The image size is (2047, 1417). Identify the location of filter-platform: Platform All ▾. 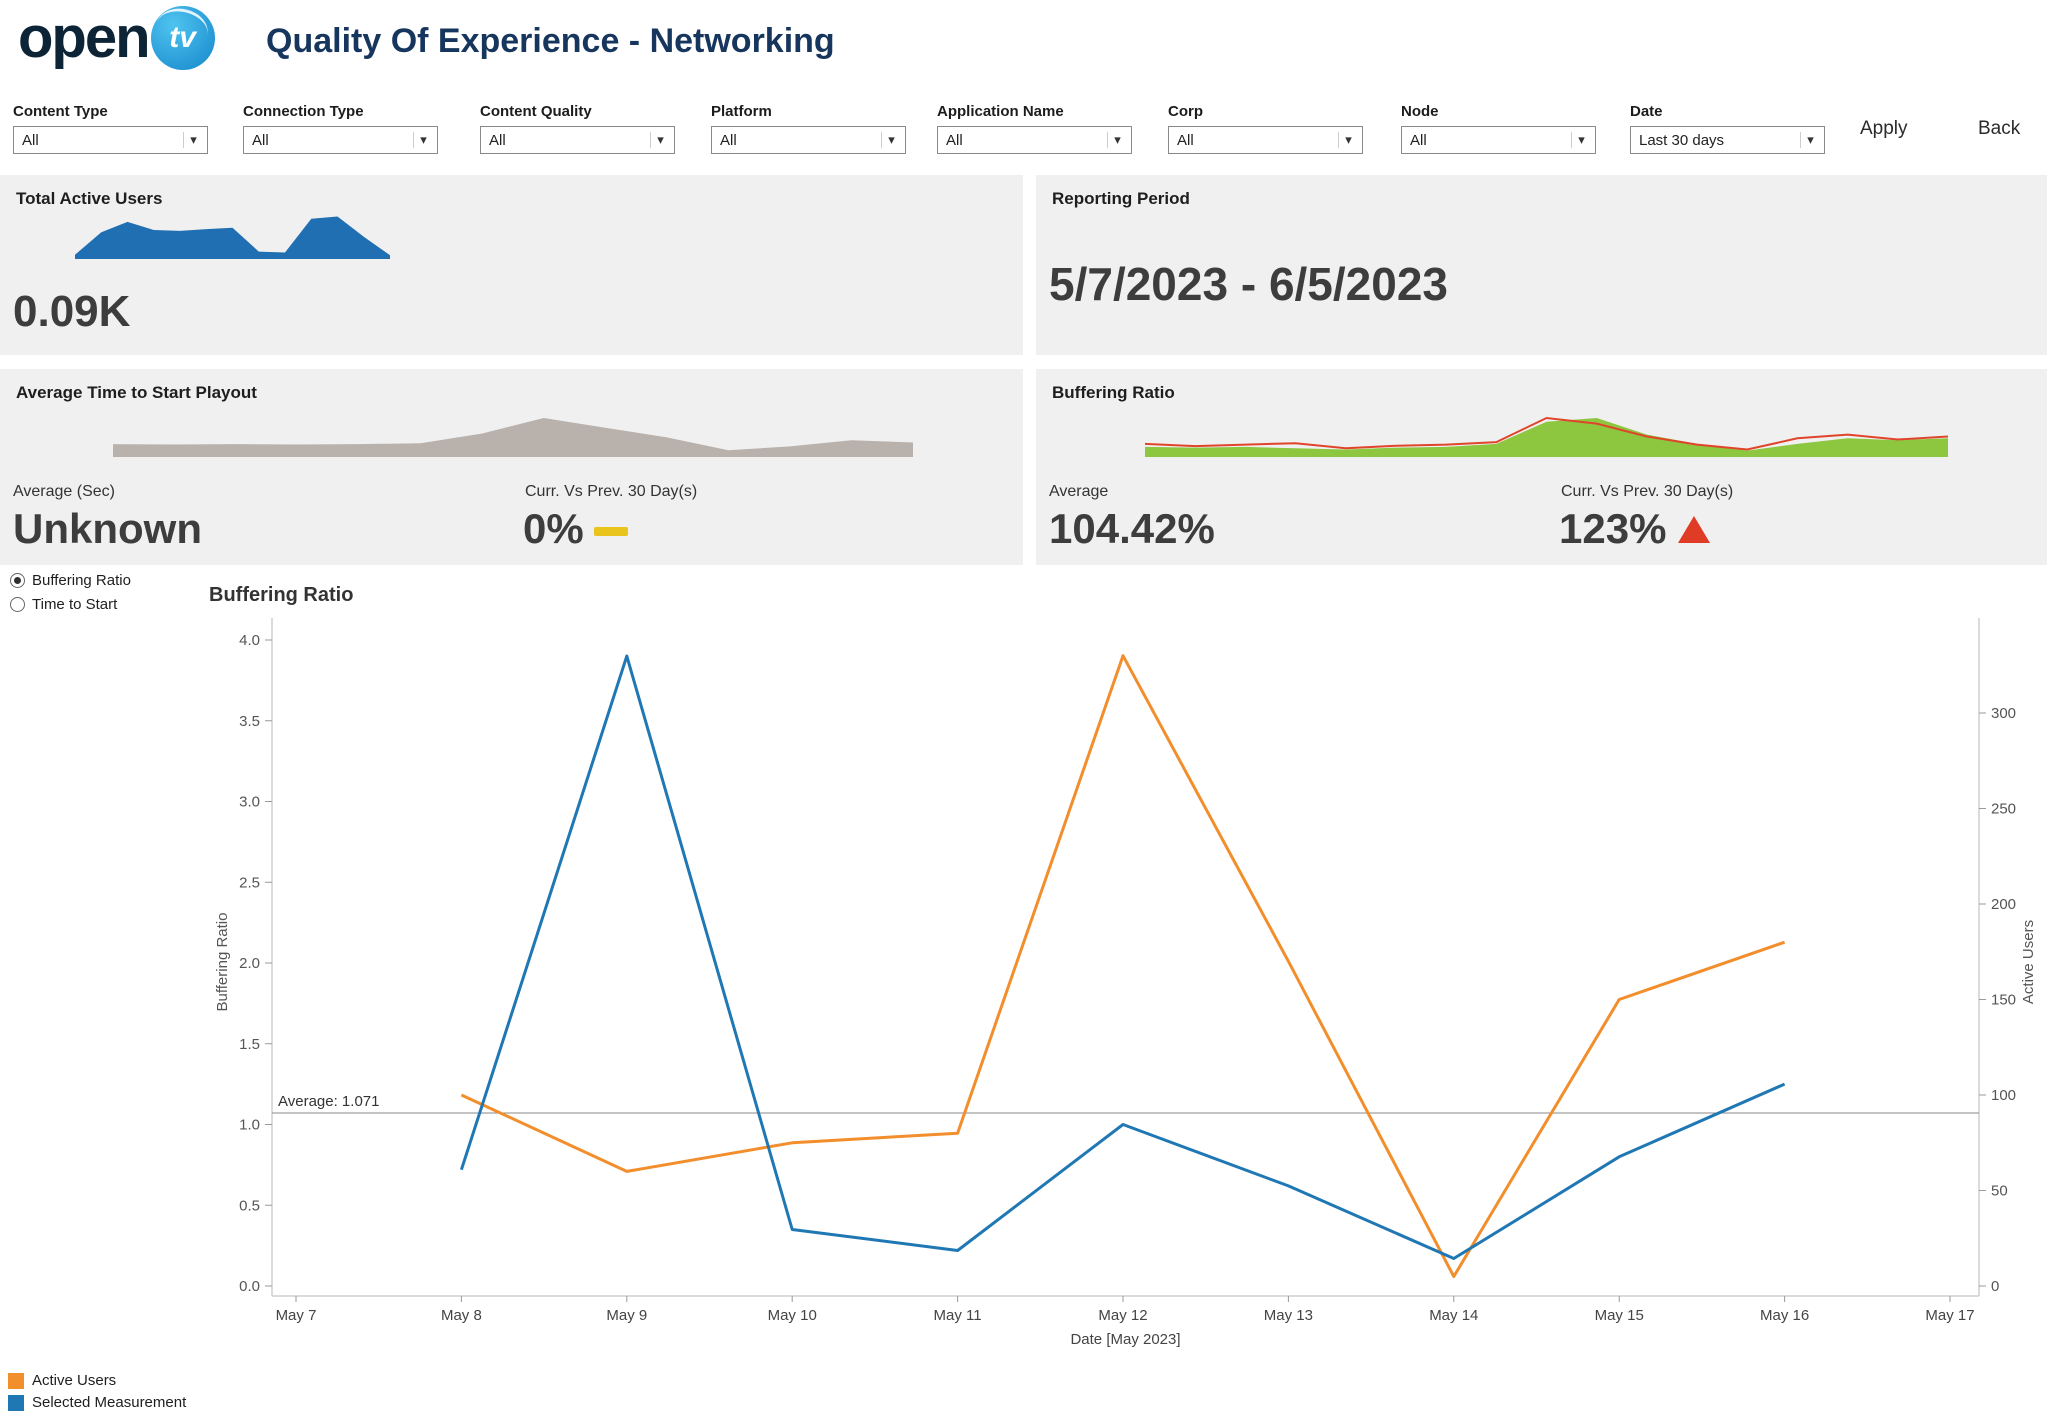
(808, 128).